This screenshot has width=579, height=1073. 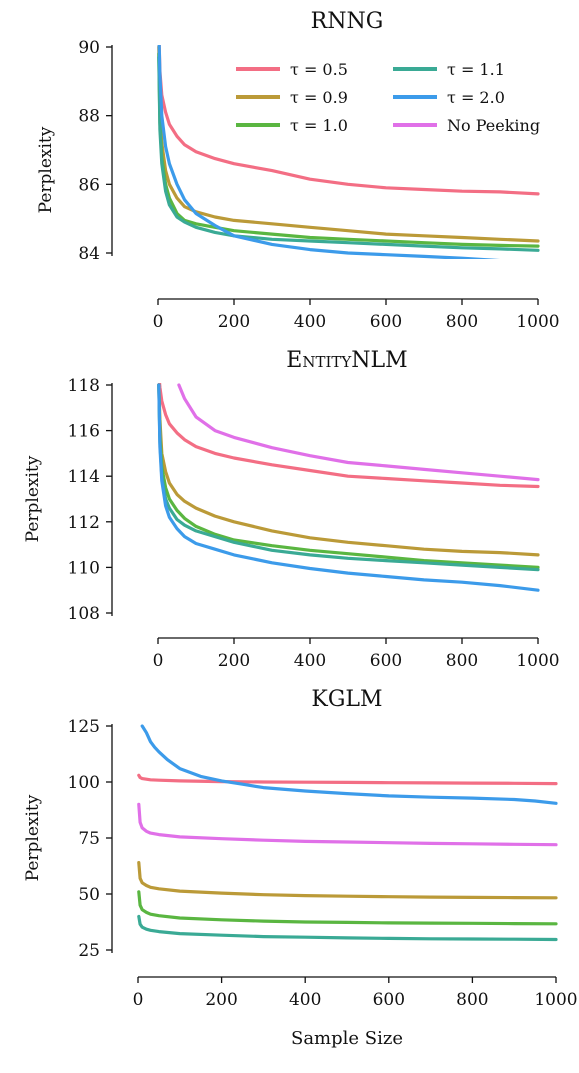 I want to click on y-tick-label: 88, so click(x=89, y=117).